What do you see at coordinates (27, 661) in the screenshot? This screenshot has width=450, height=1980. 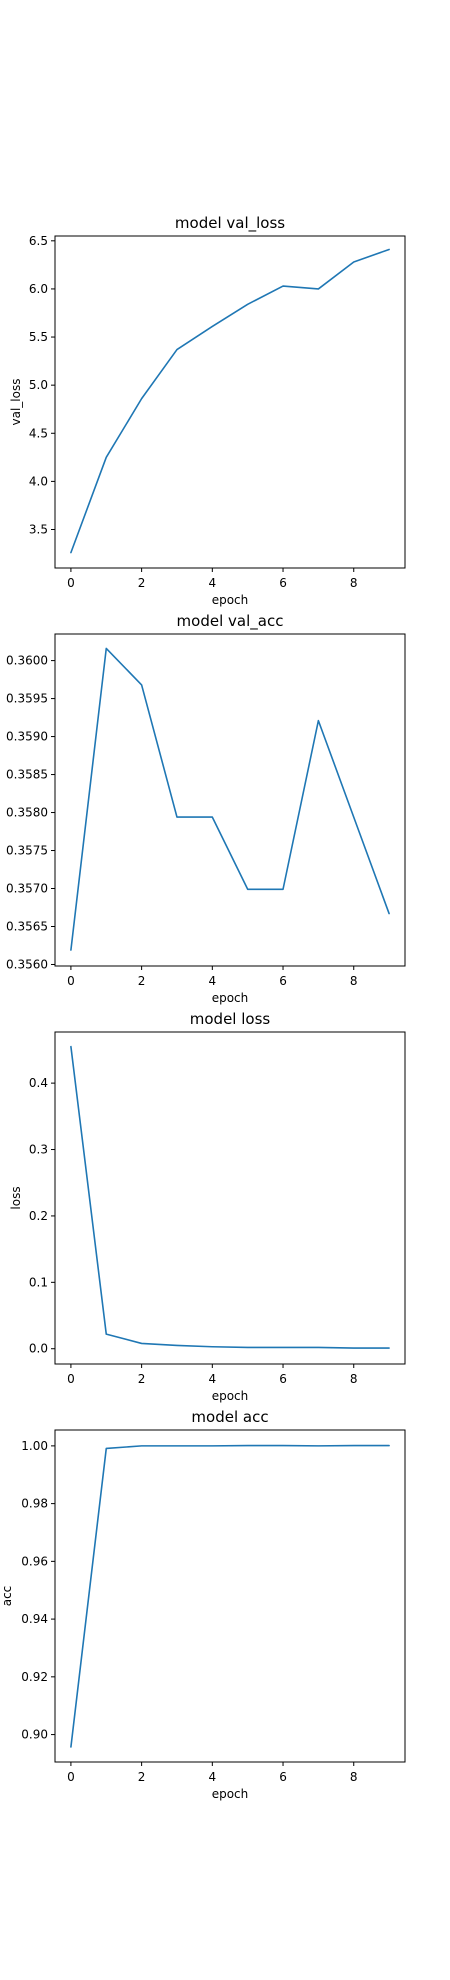 I see `y-tick-label: 0.3600` at bounding box center [27, 661].